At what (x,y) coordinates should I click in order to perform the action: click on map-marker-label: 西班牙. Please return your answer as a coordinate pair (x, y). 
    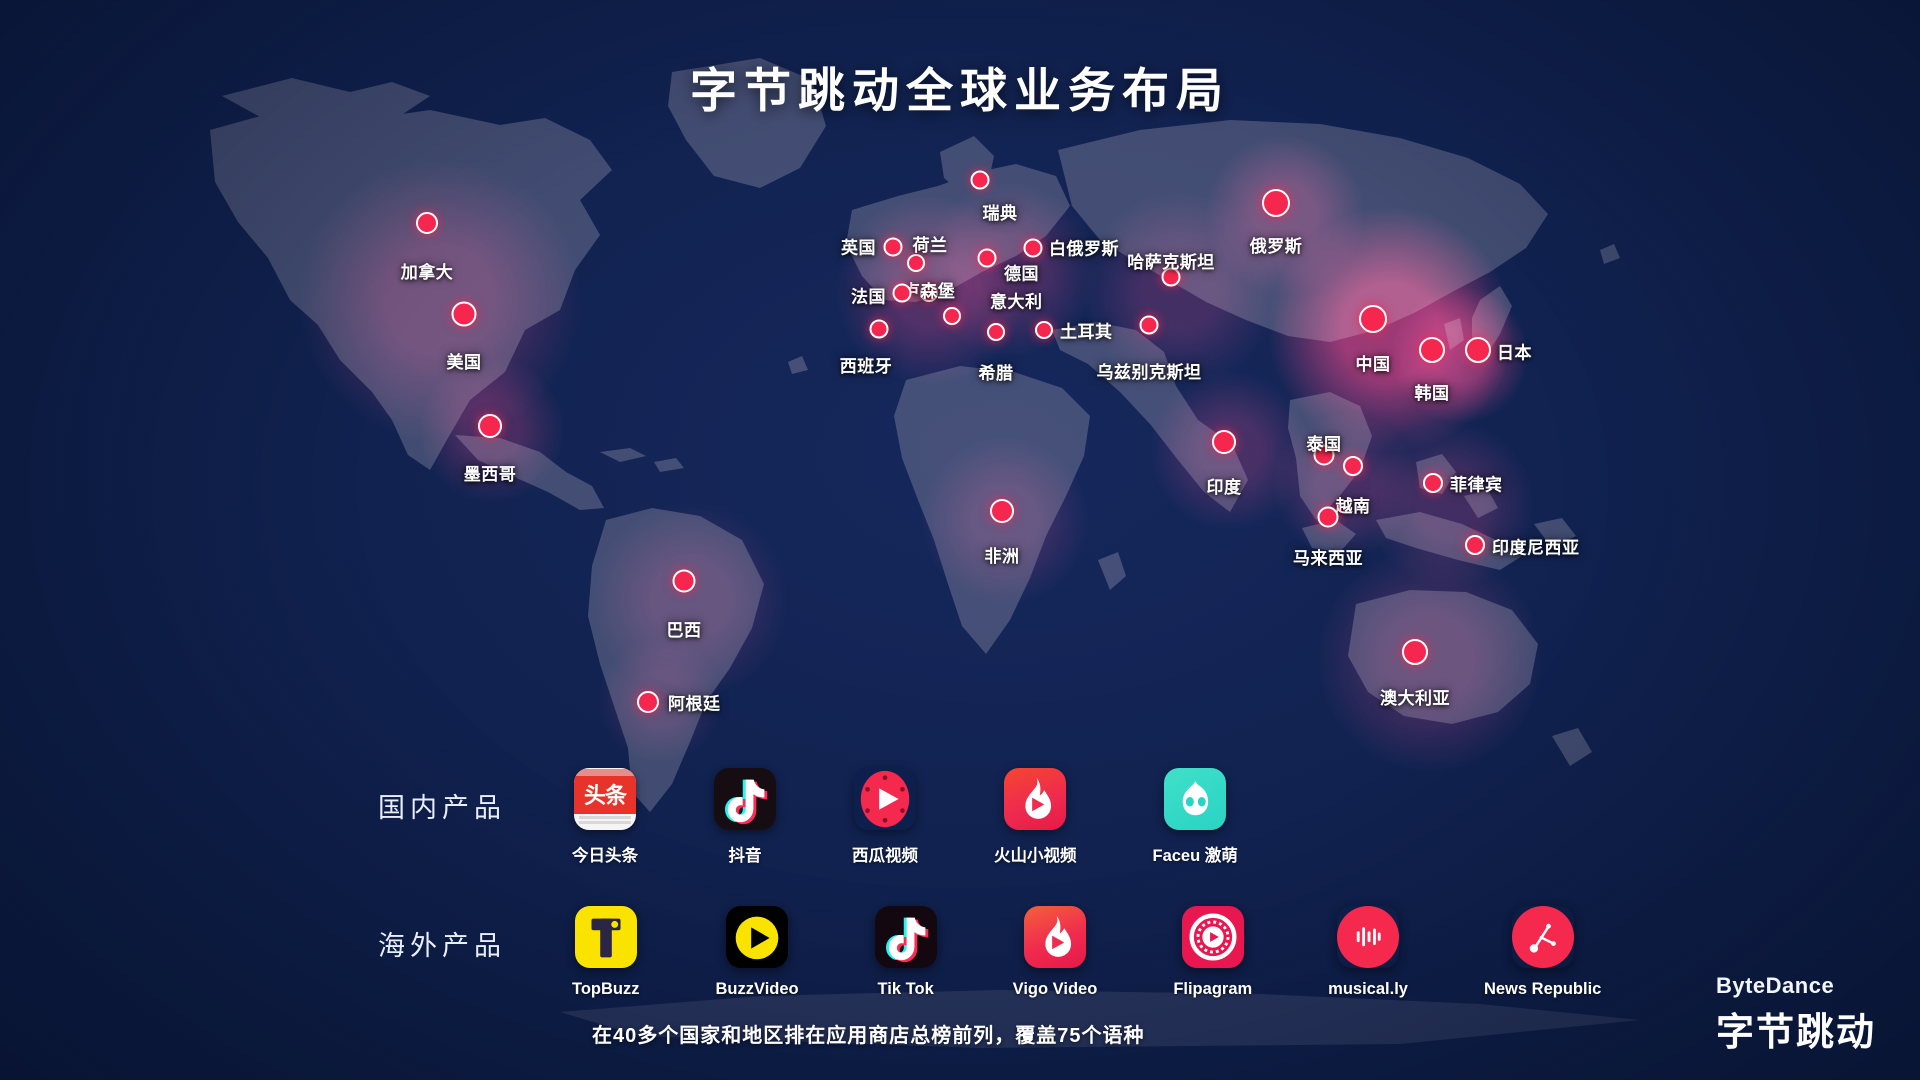
    Looking at the image, I should click on (866, 366).